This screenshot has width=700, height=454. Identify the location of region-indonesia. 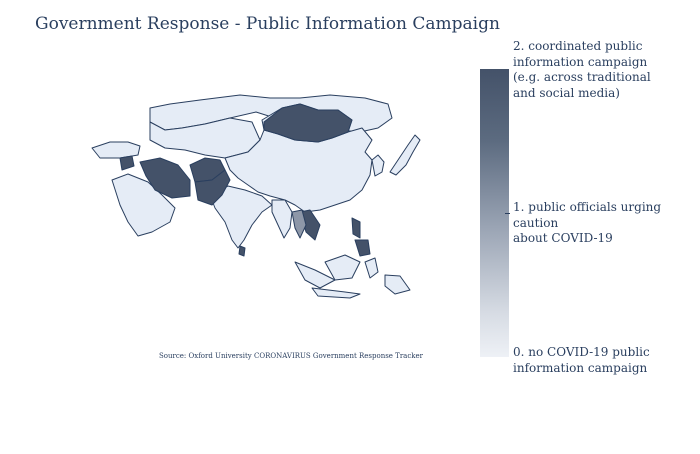
(315, 275).